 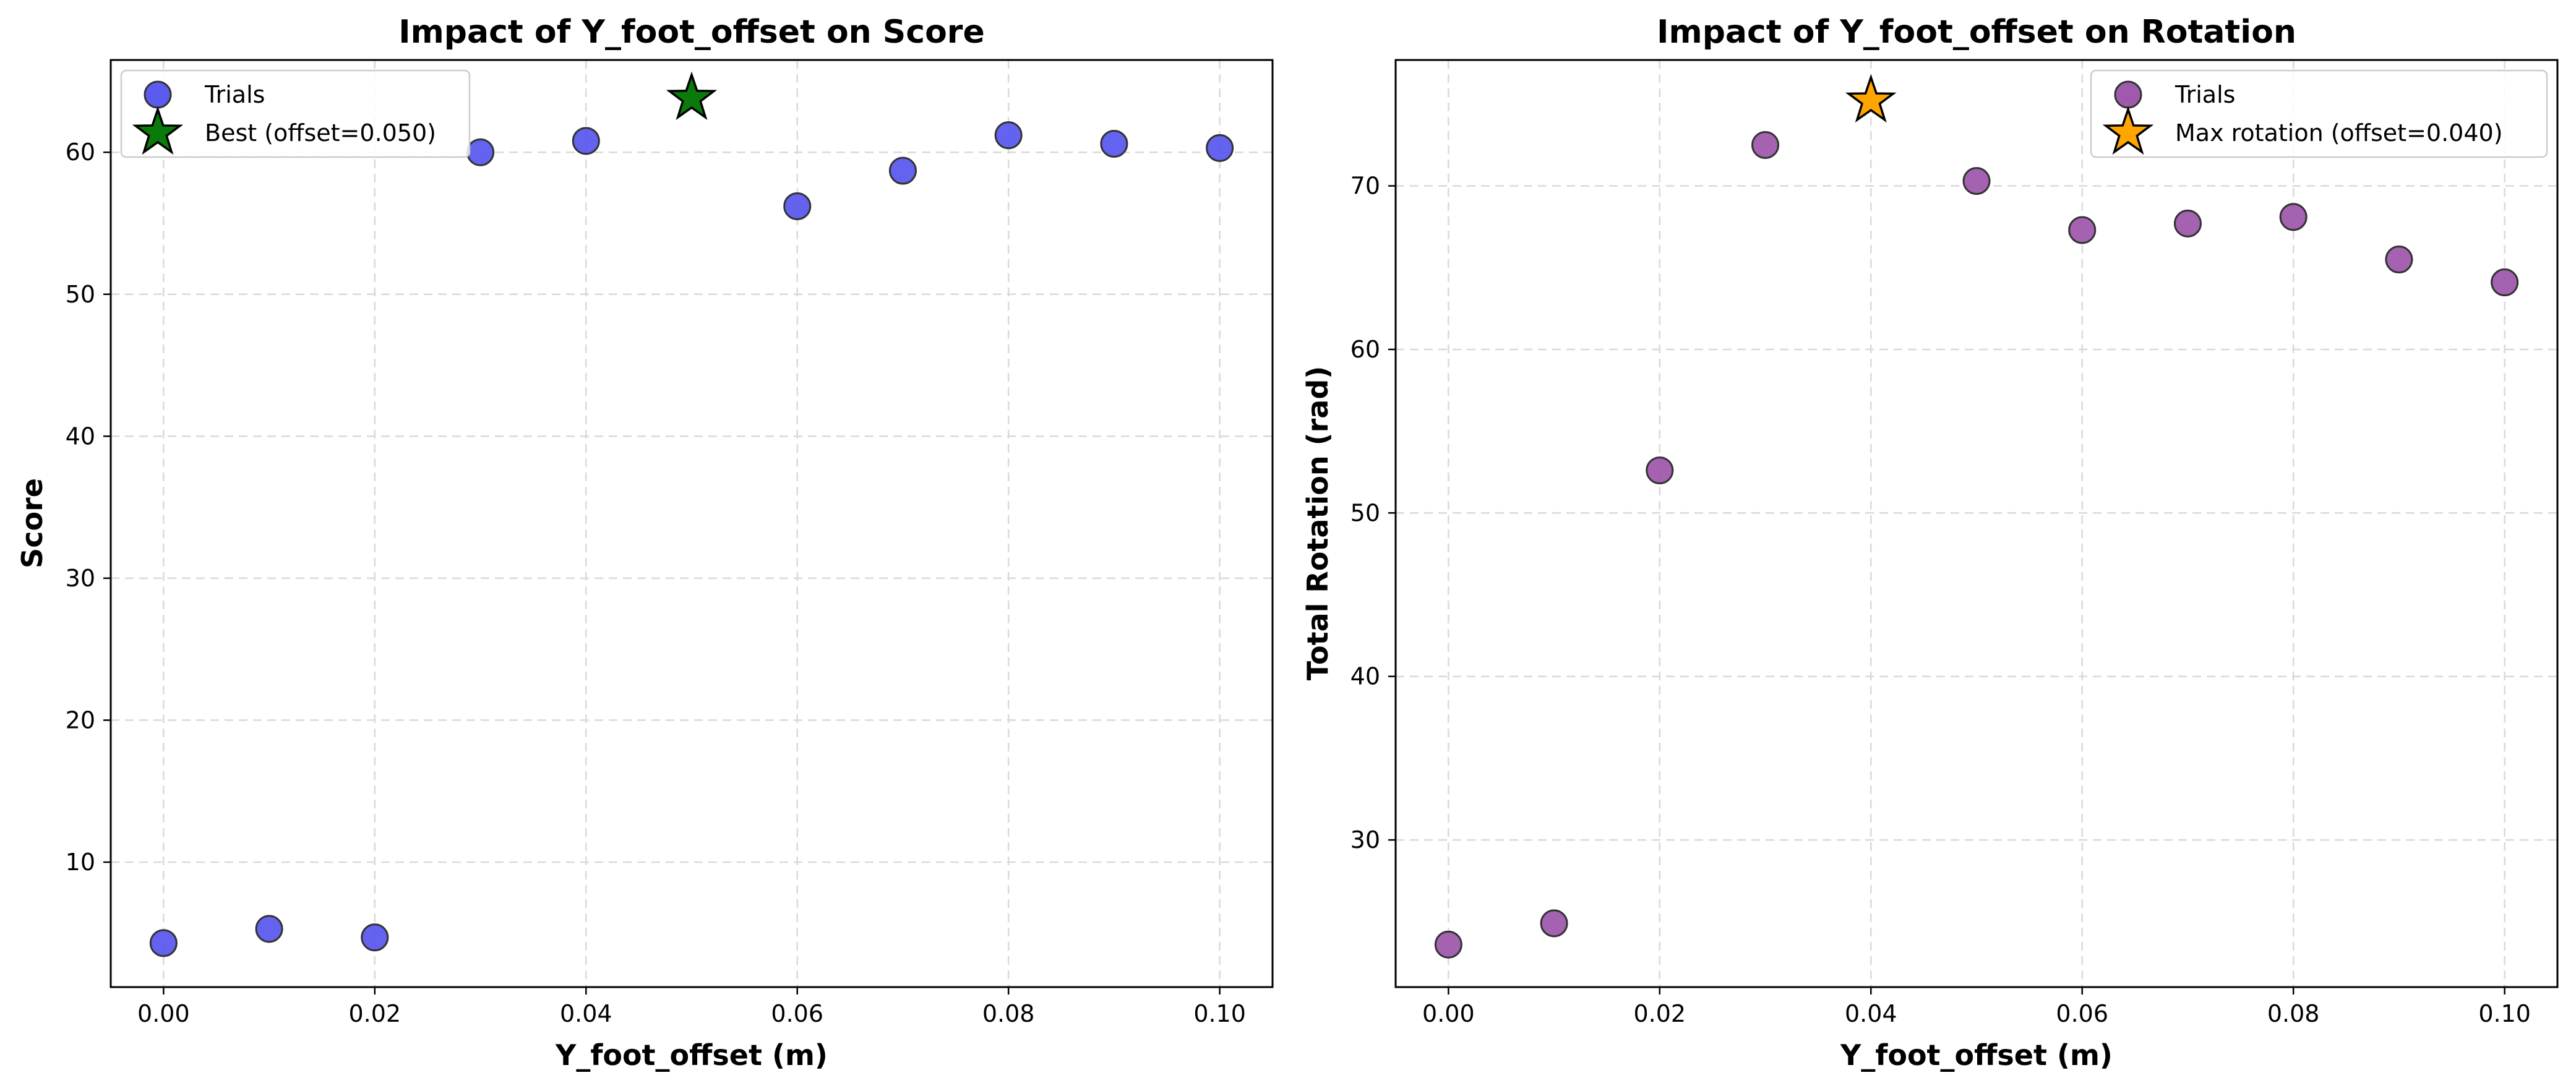 I want to click on rotation-x-tick-labels: 0.00 0.02 0.04 0.06 0.08 0.10, so click(x=1976, y=1014).